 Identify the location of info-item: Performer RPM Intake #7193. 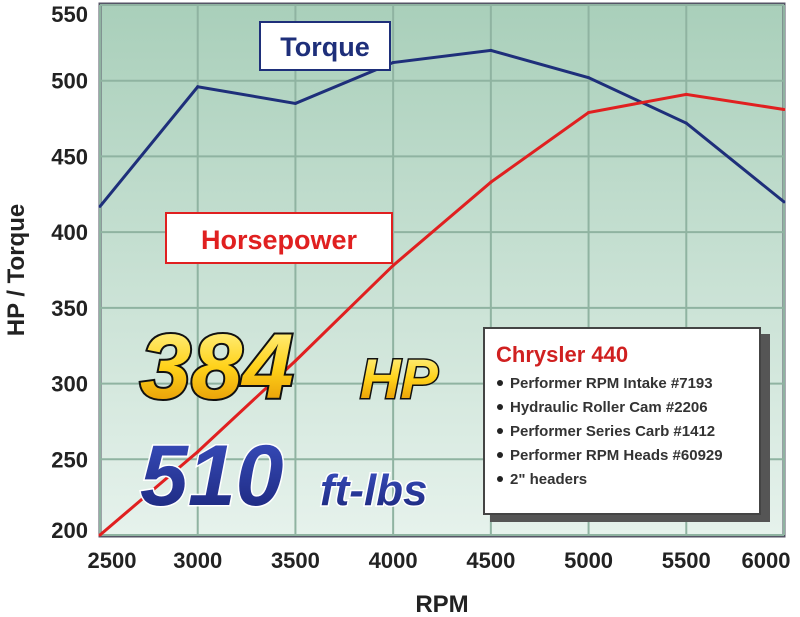
(611, 383).